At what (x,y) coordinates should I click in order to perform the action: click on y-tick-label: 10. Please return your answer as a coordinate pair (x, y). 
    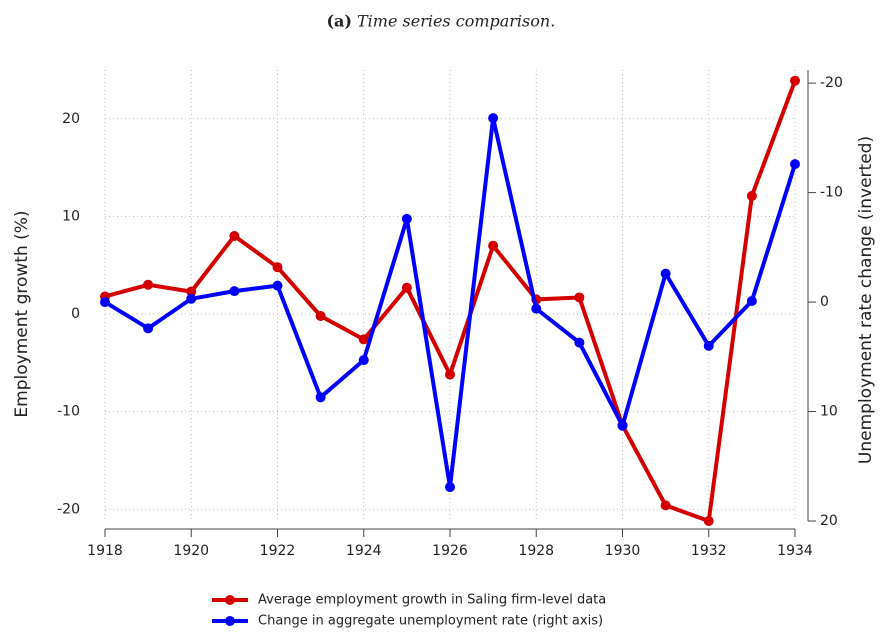
    Looking at the image, I should click on (71, 216).